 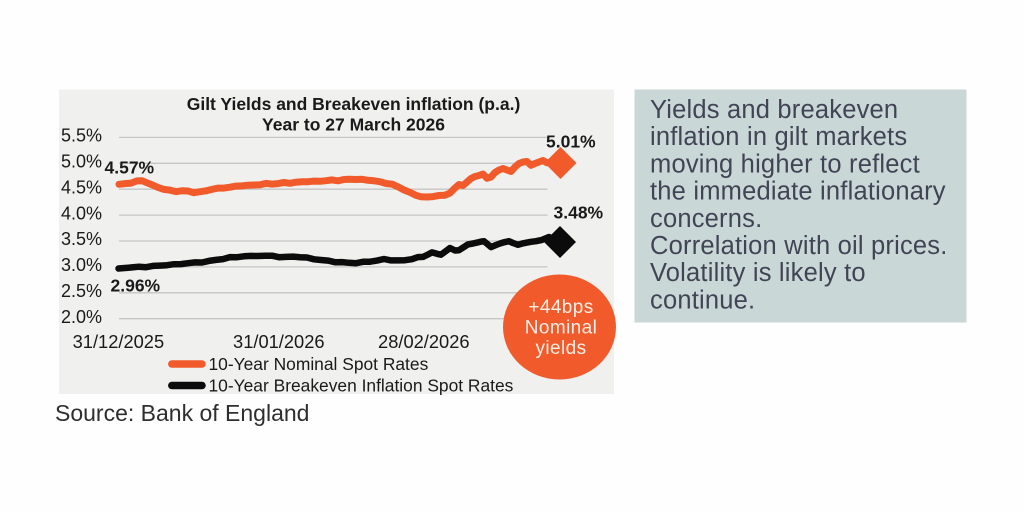 What do you see at coordinates (81, 187) in the screenshot?
I see `svg-text: 4.5%` at bounding box center [81, 187].